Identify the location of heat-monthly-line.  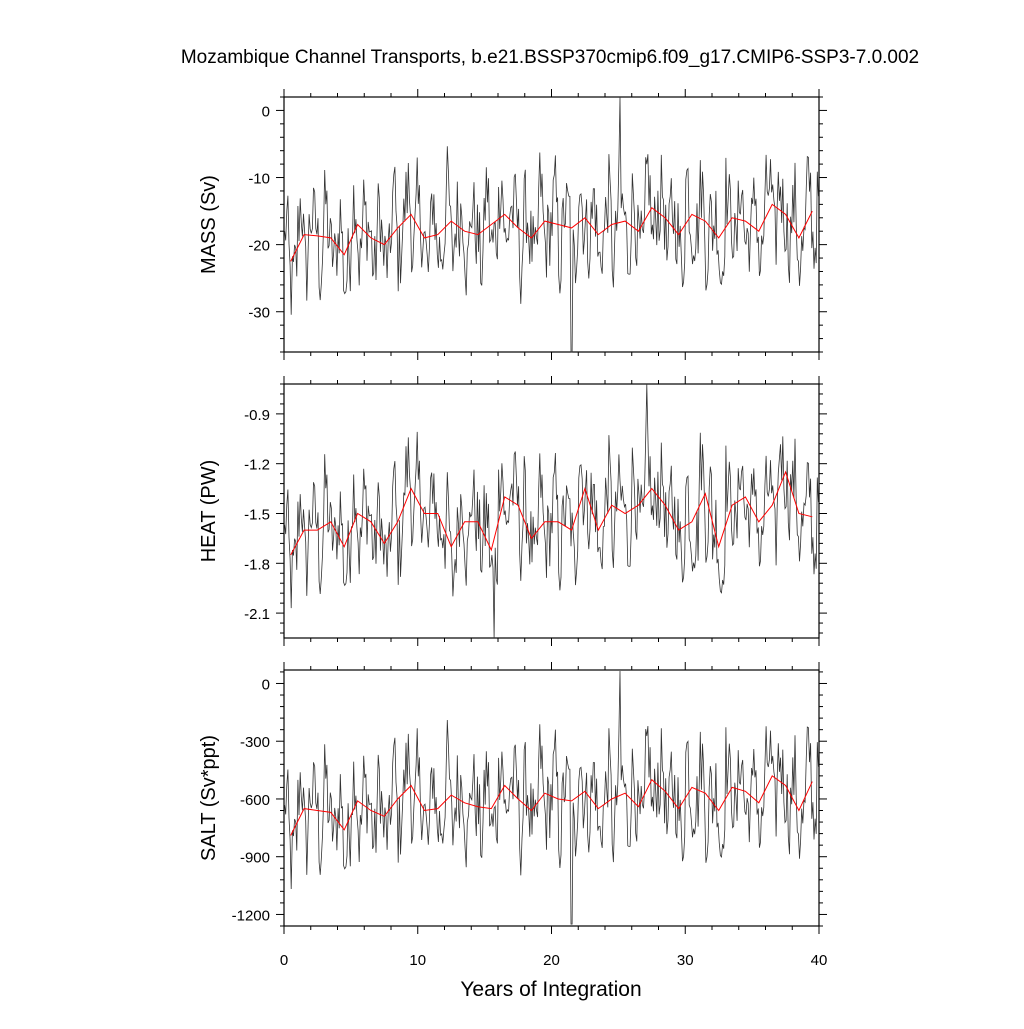
(551, 511).